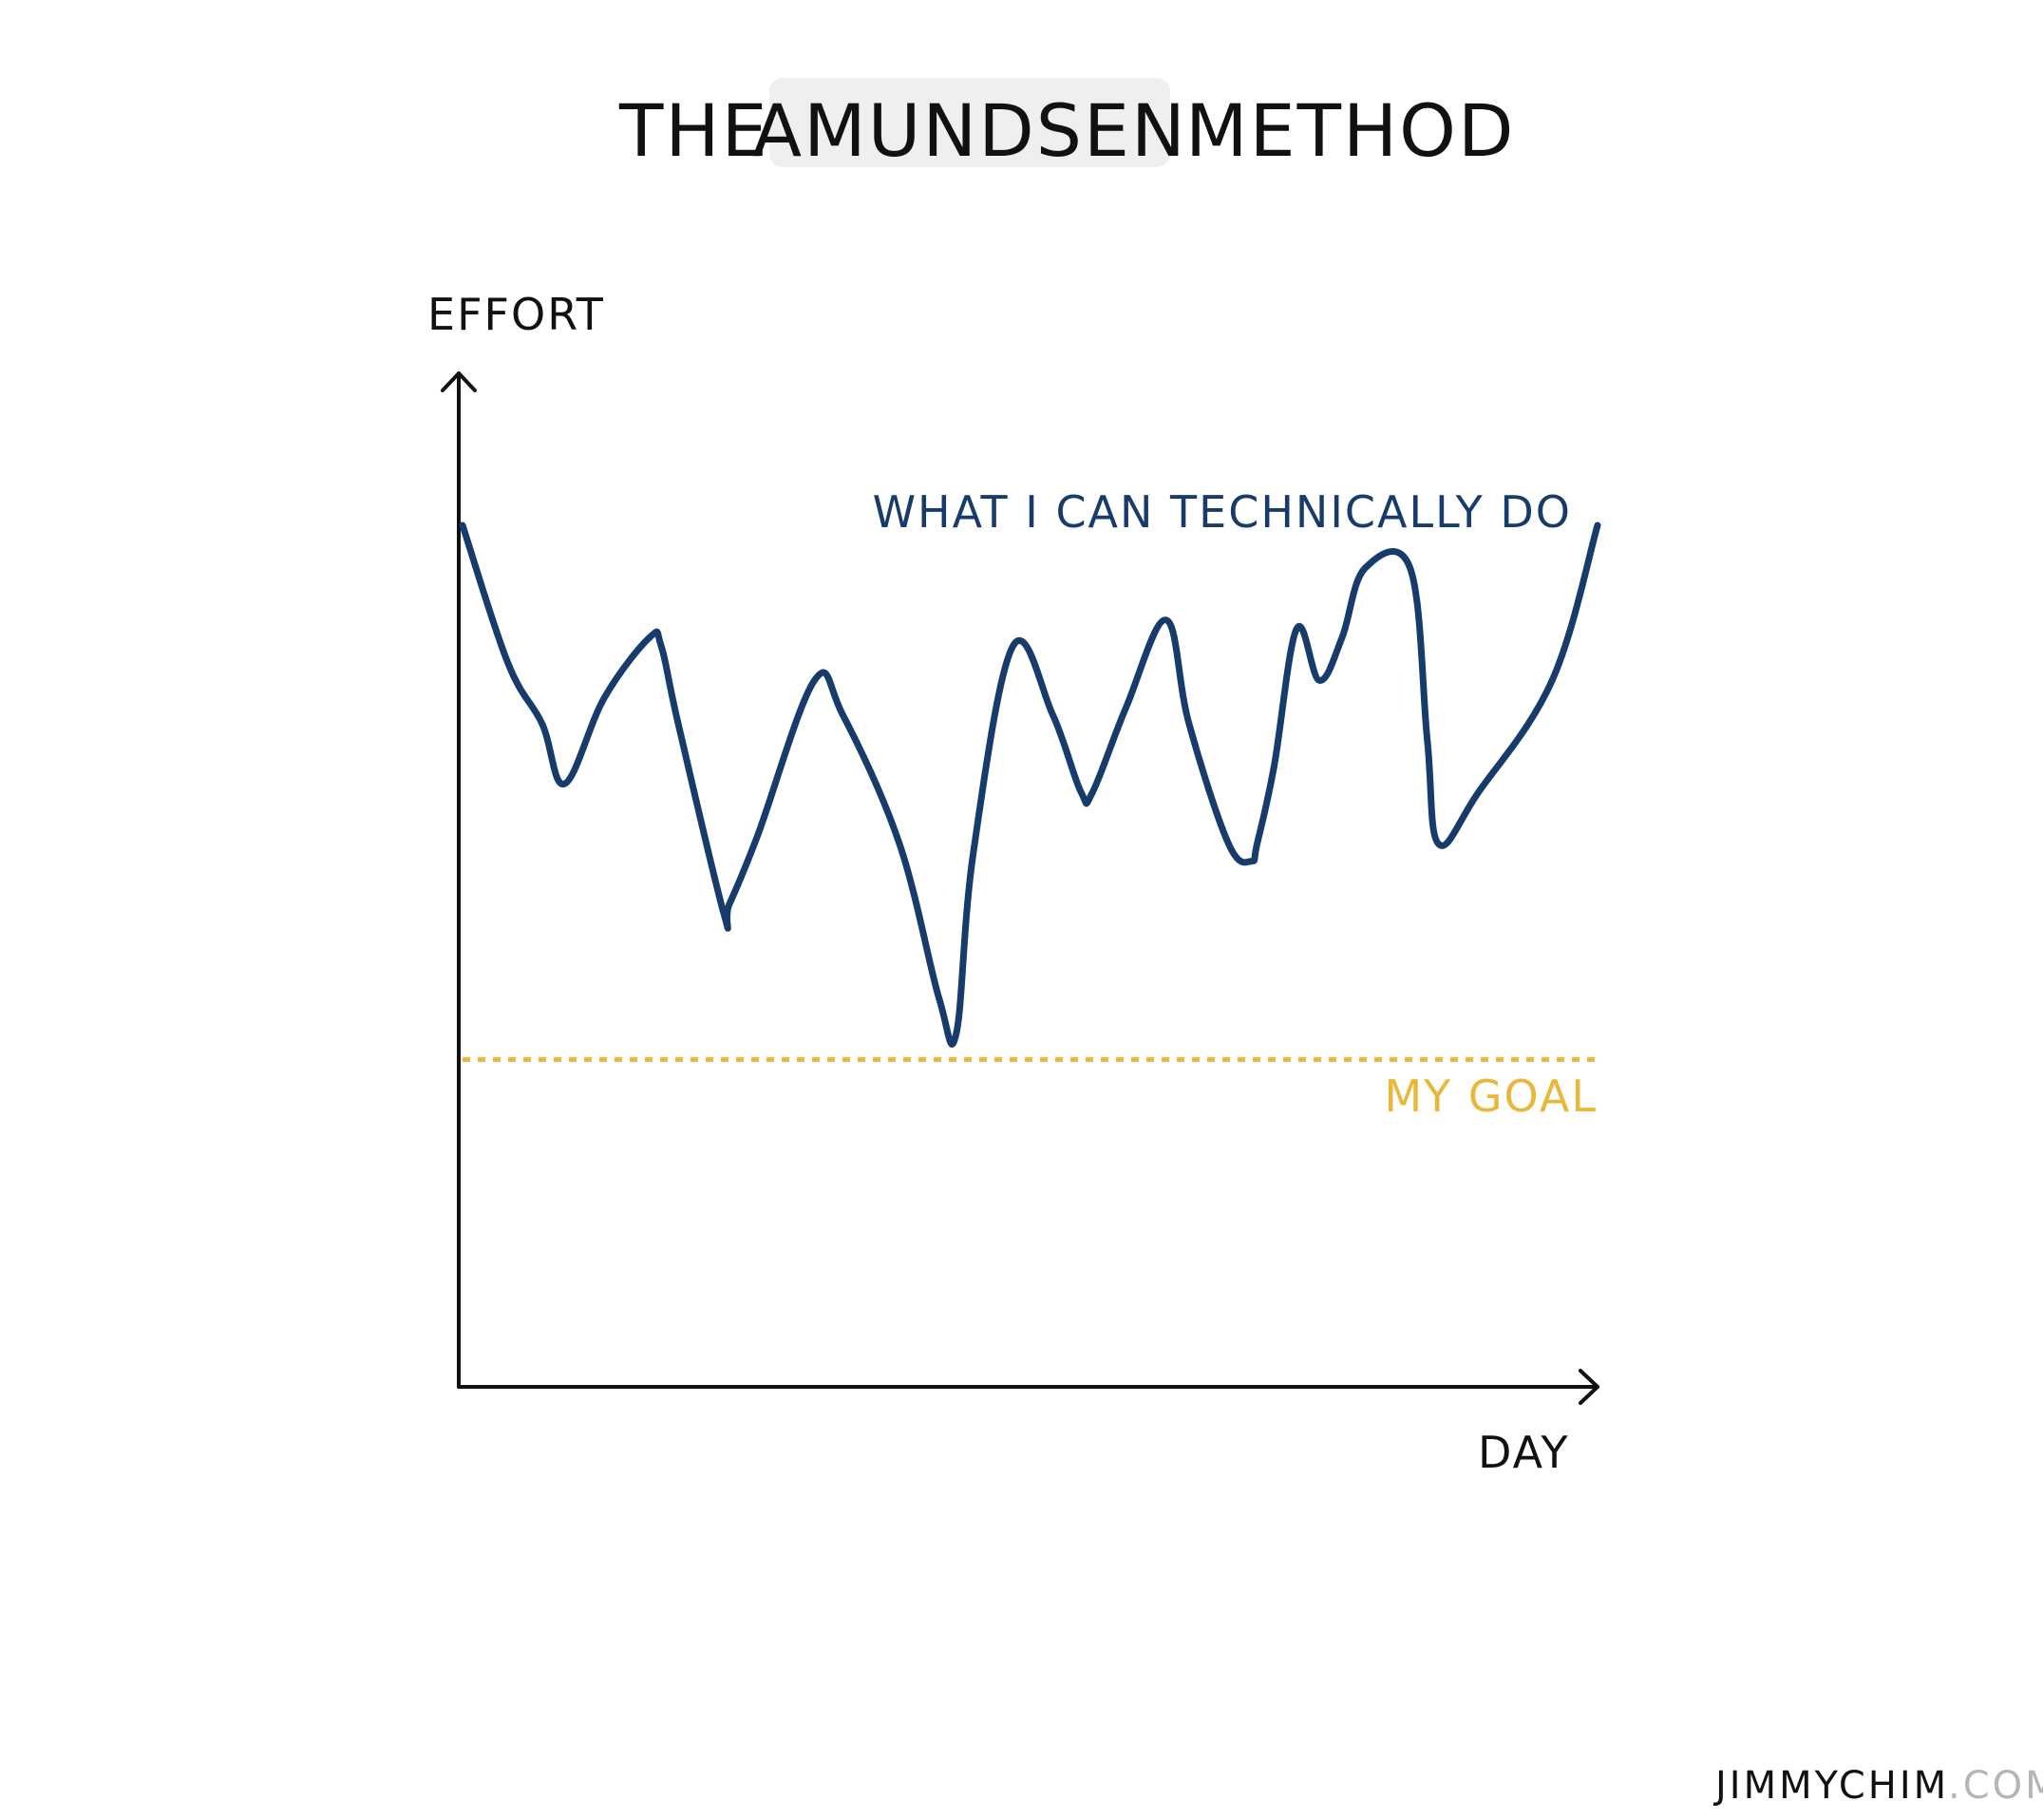  What do you see at coordinates (459, 381) in the screenshot?
I see `y-axis-arrow` at bounding box center [459, 381].